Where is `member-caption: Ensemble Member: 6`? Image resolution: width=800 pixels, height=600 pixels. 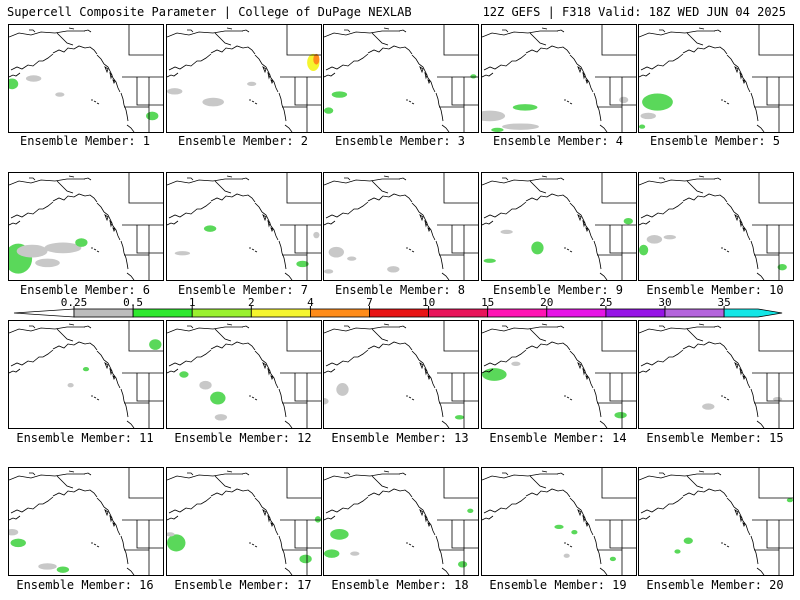
member-caption: Ensemble Member: 6 is located at coordinates (85, 290).